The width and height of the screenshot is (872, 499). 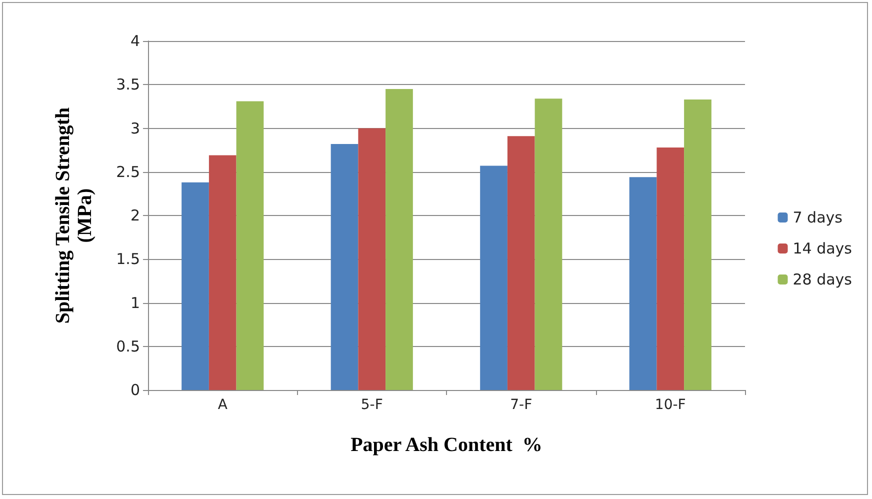 What do you see at coordinates (128, 346) in the screenshot?
I see `y-tick-label: 0.5` at bounding box center [128, 346].